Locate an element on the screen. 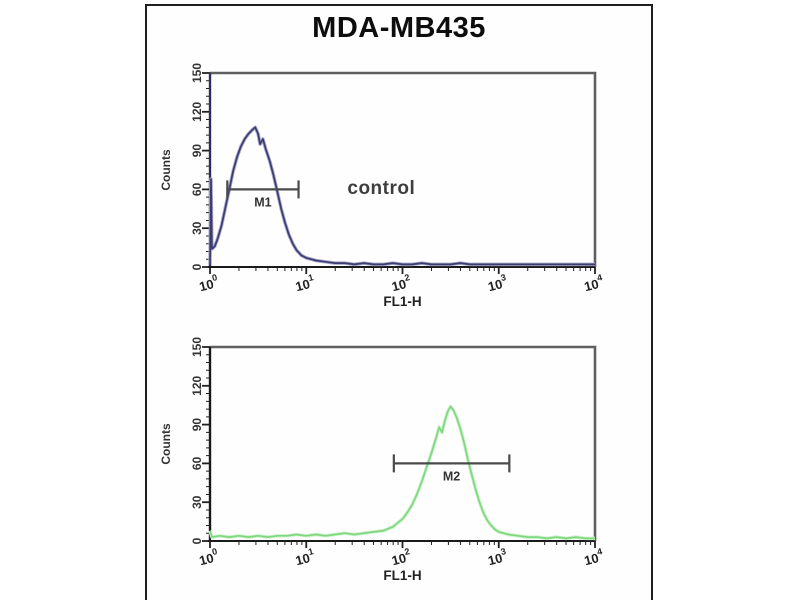 This screenshot has height=600, width=800. marker-label: M1 is located at coordinates (262, 202).